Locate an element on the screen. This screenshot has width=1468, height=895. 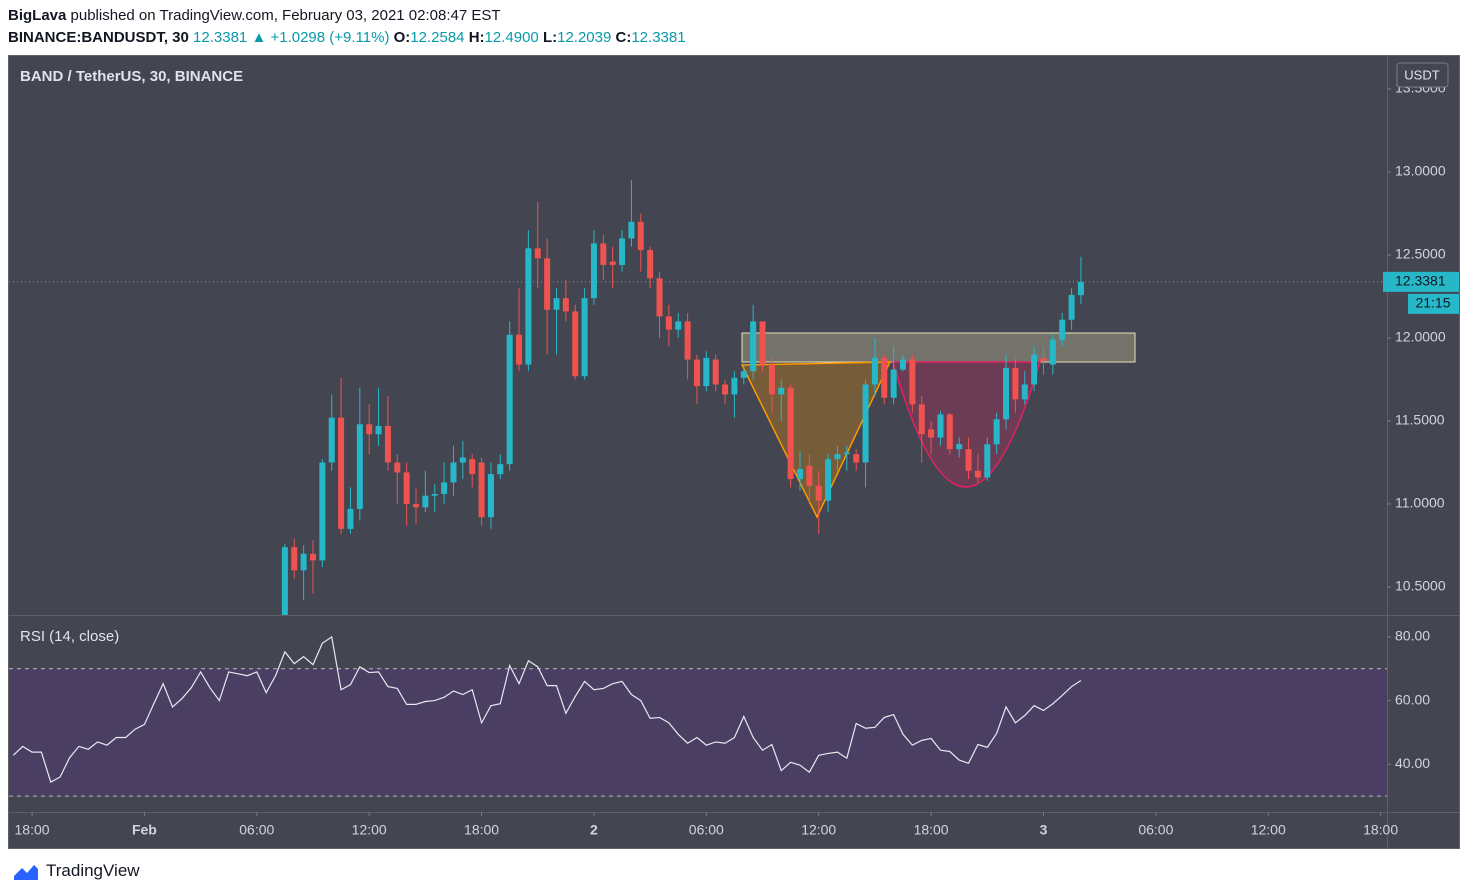
ohlc-value: 12.4900 is located at coordinates (511, 37).